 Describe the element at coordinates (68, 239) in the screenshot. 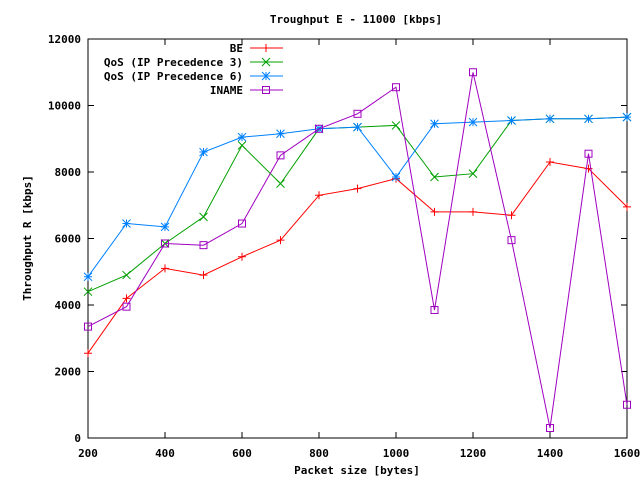

I see `y-tick-label: 6000` at that location.